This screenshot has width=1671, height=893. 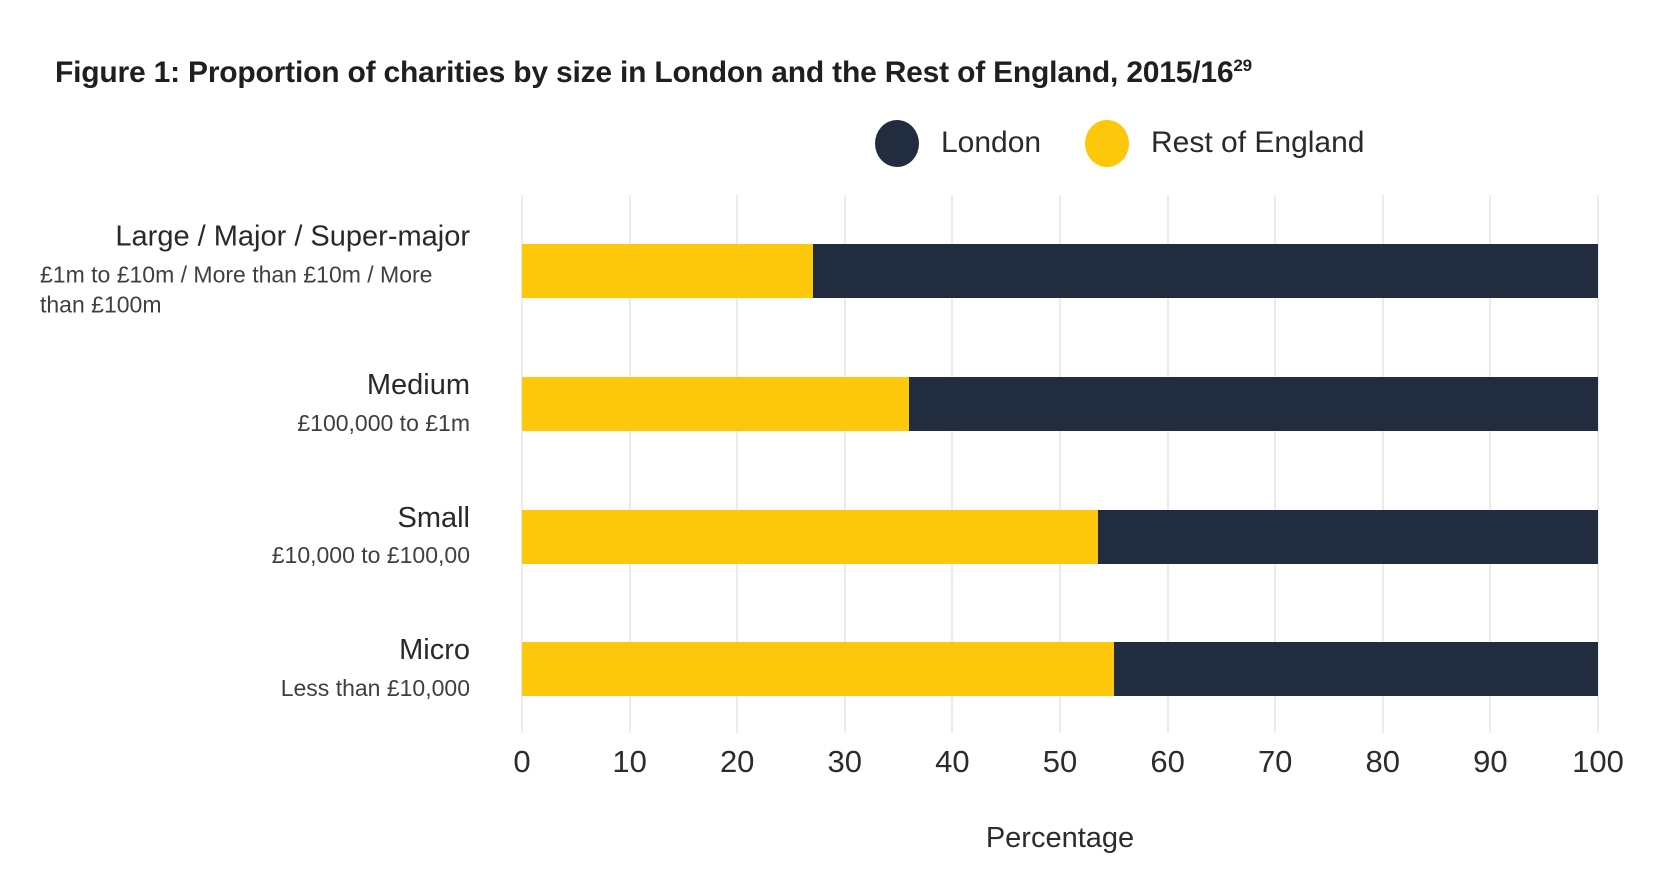 I want to click on bar-row-micro, so click(x=1060, y=669).